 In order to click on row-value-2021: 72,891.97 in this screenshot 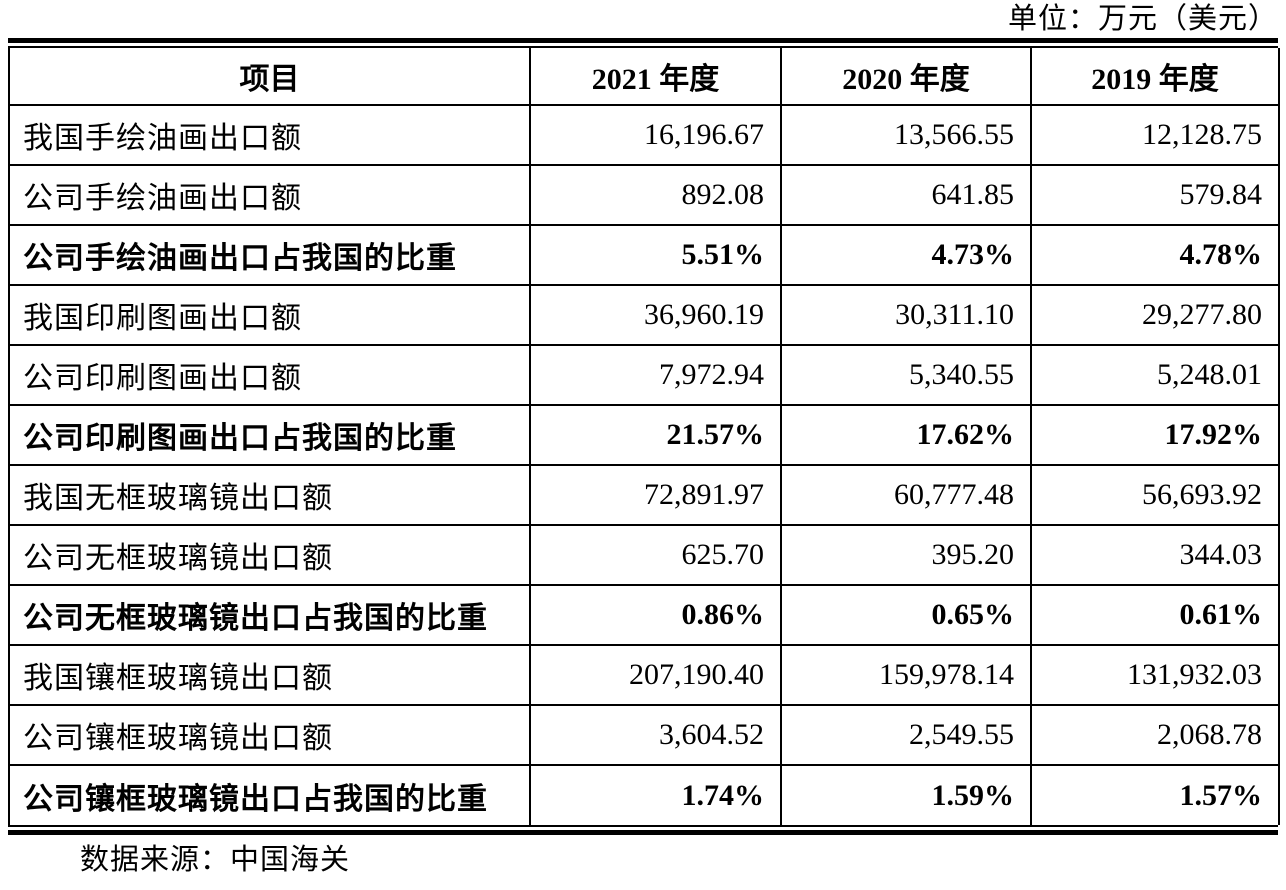, I will do `click(655, 495)`.